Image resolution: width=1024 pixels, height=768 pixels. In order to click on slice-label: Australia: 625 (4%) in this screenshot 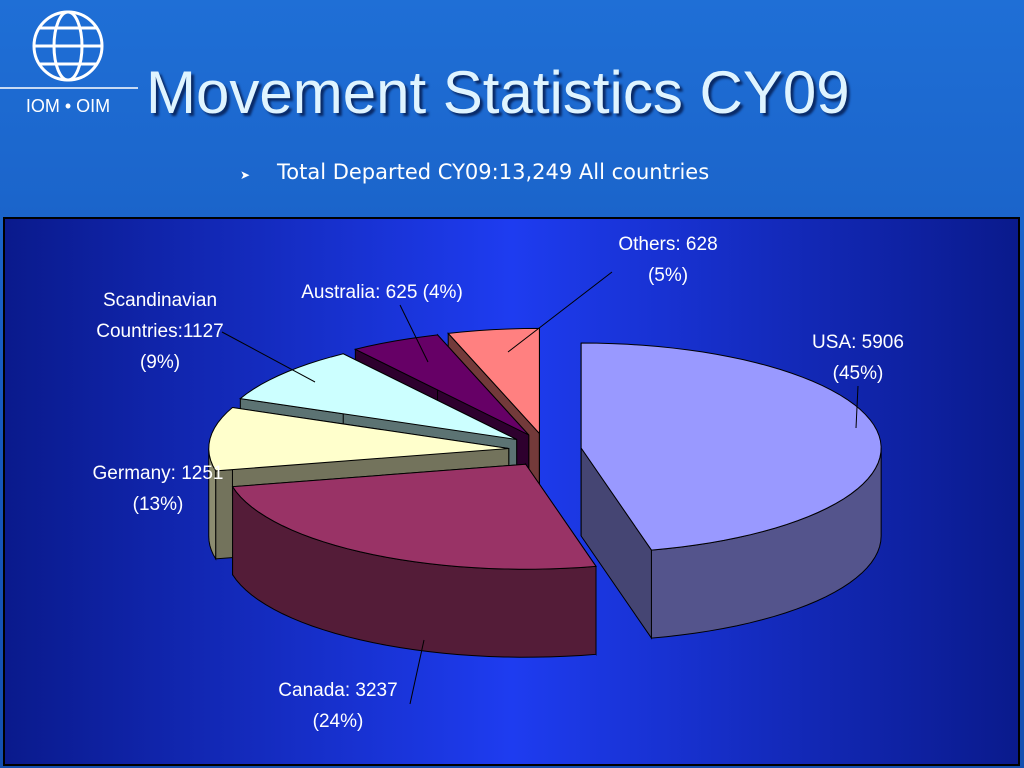, I will do `click(382, 292)`.